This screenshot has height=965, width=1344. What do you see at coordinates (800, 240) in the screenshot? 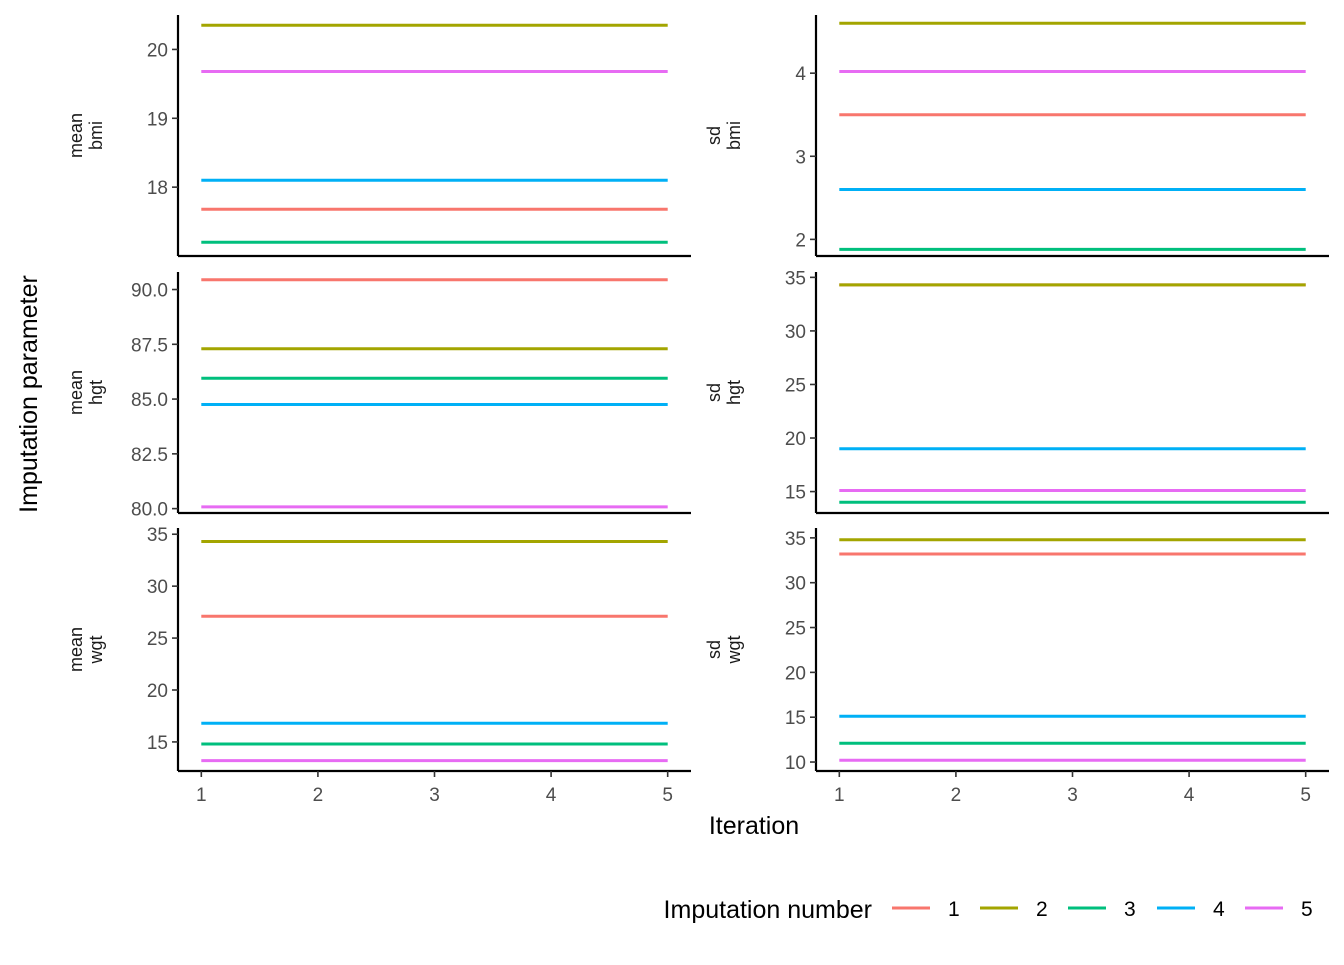
I see `y-tick-label: 2` at bounding box center [800, 240].